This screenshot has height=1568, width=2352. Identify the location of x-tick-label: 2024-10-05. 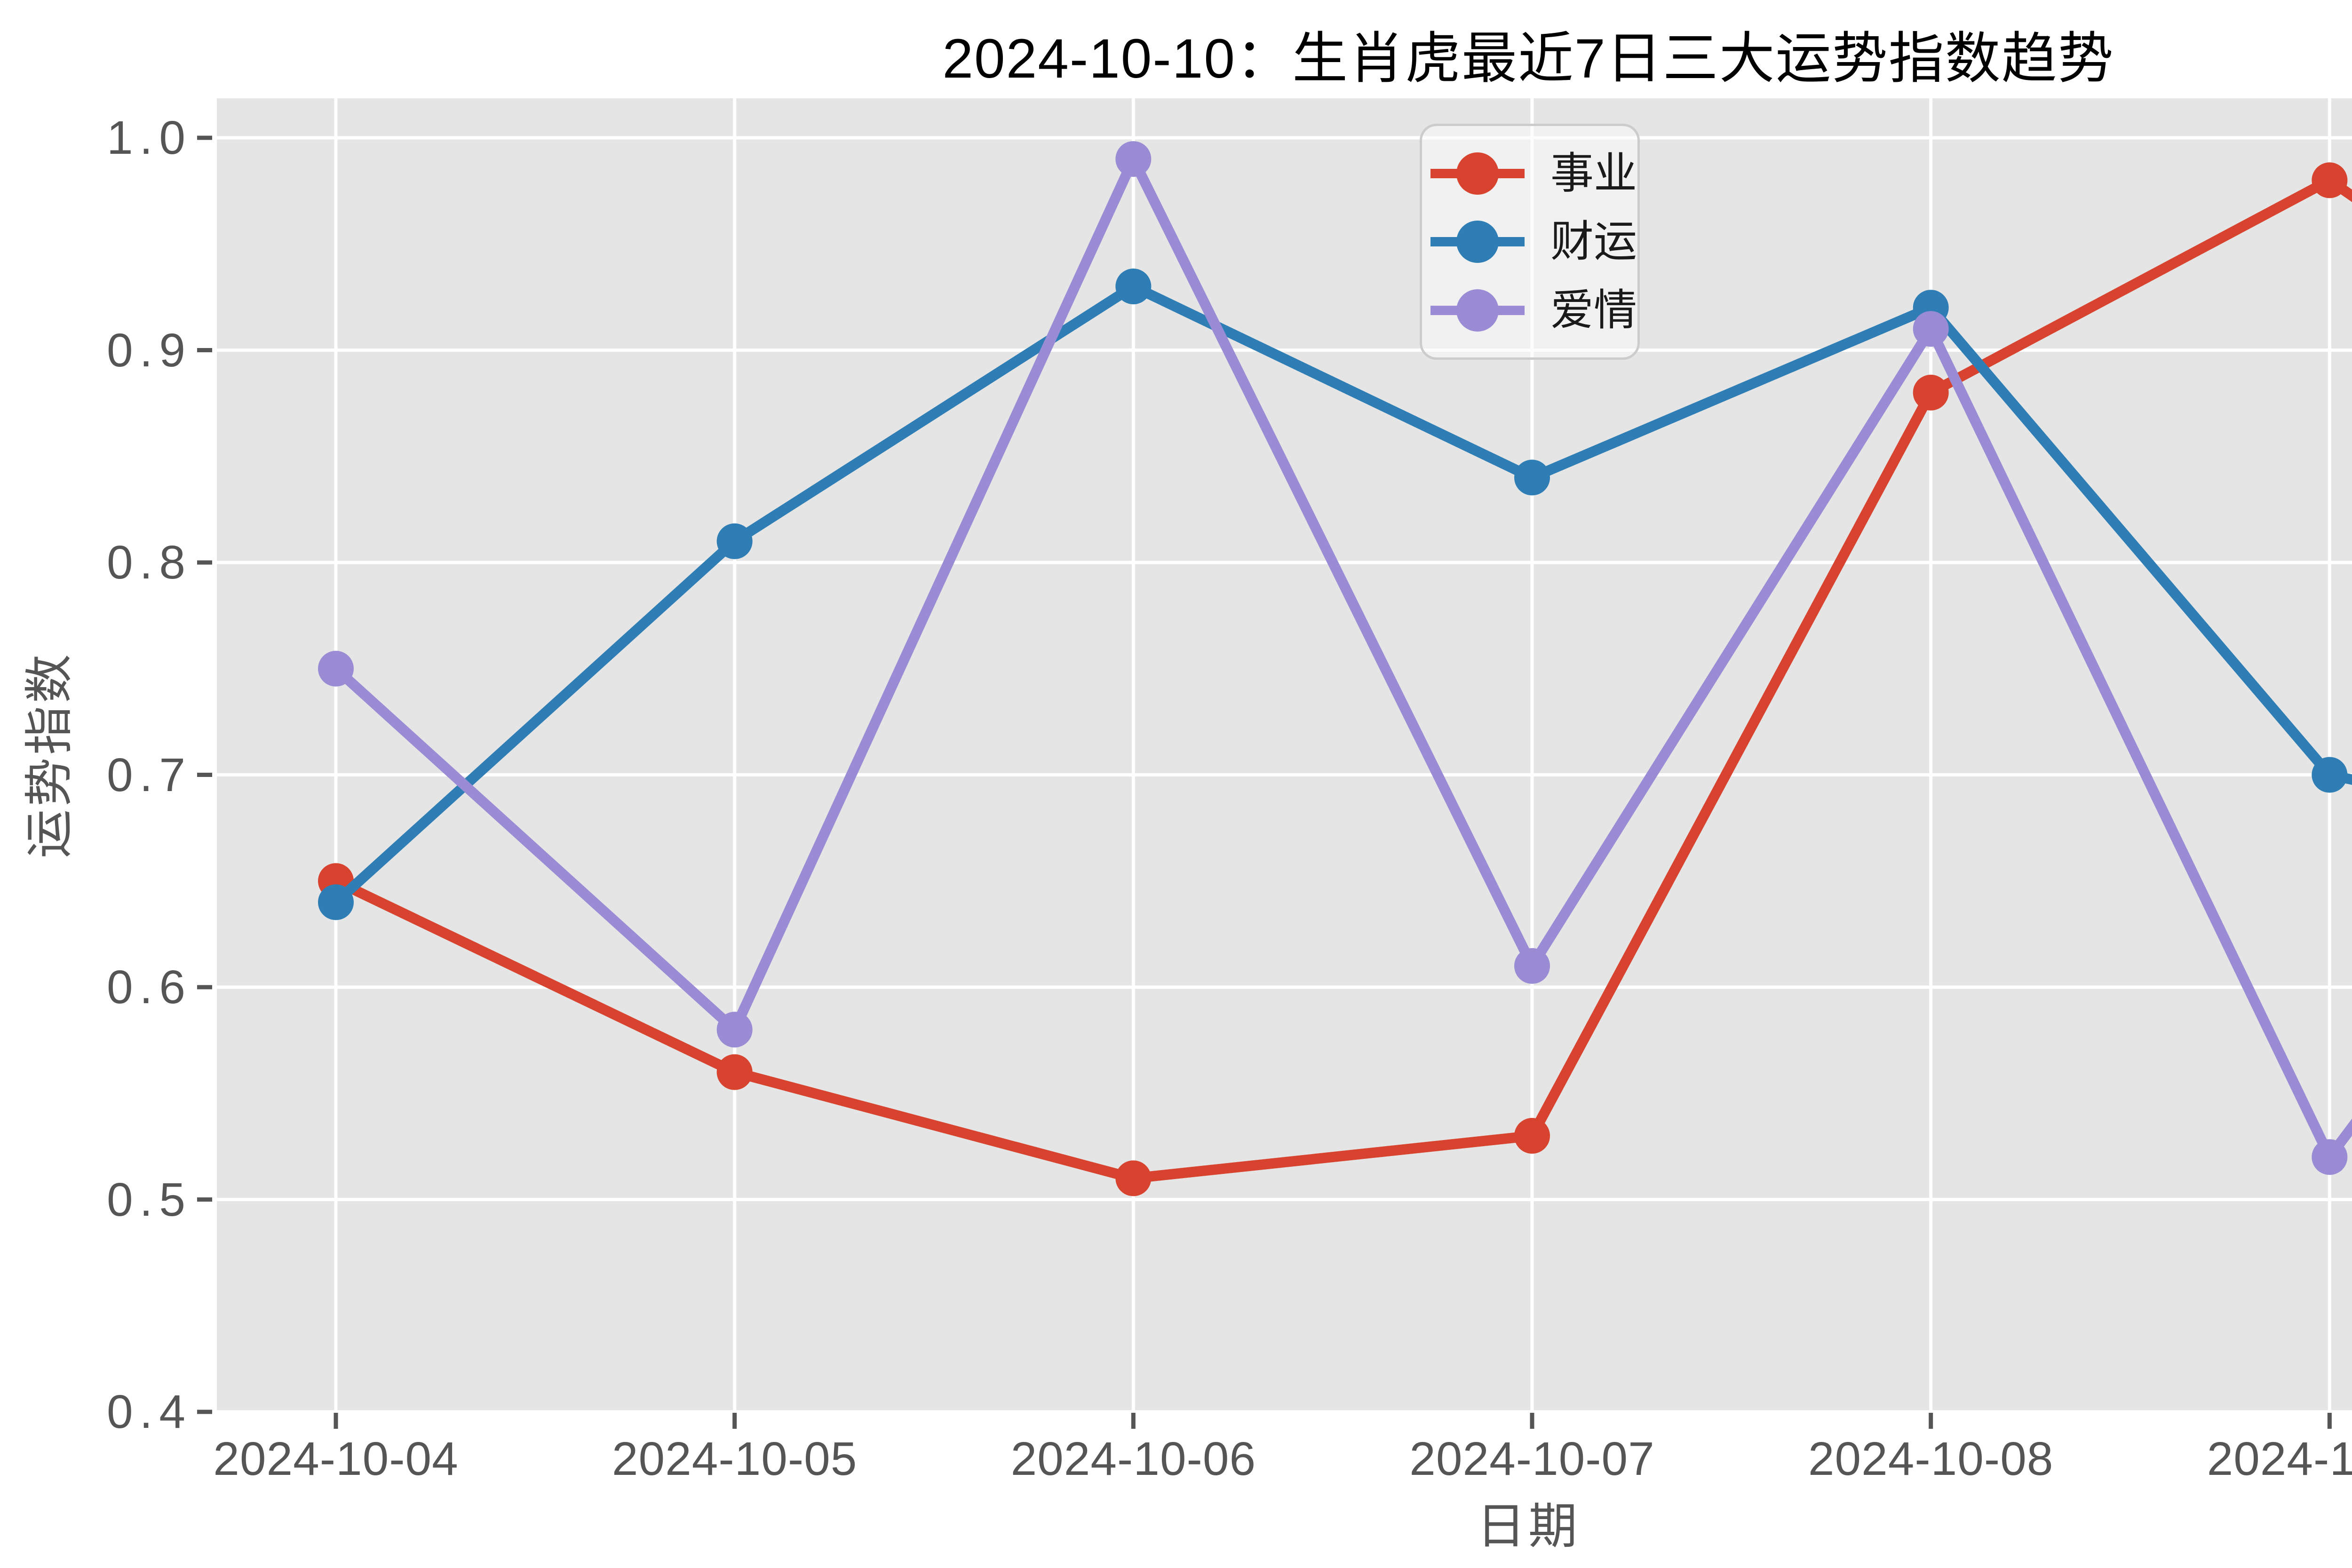
(735, 1459).